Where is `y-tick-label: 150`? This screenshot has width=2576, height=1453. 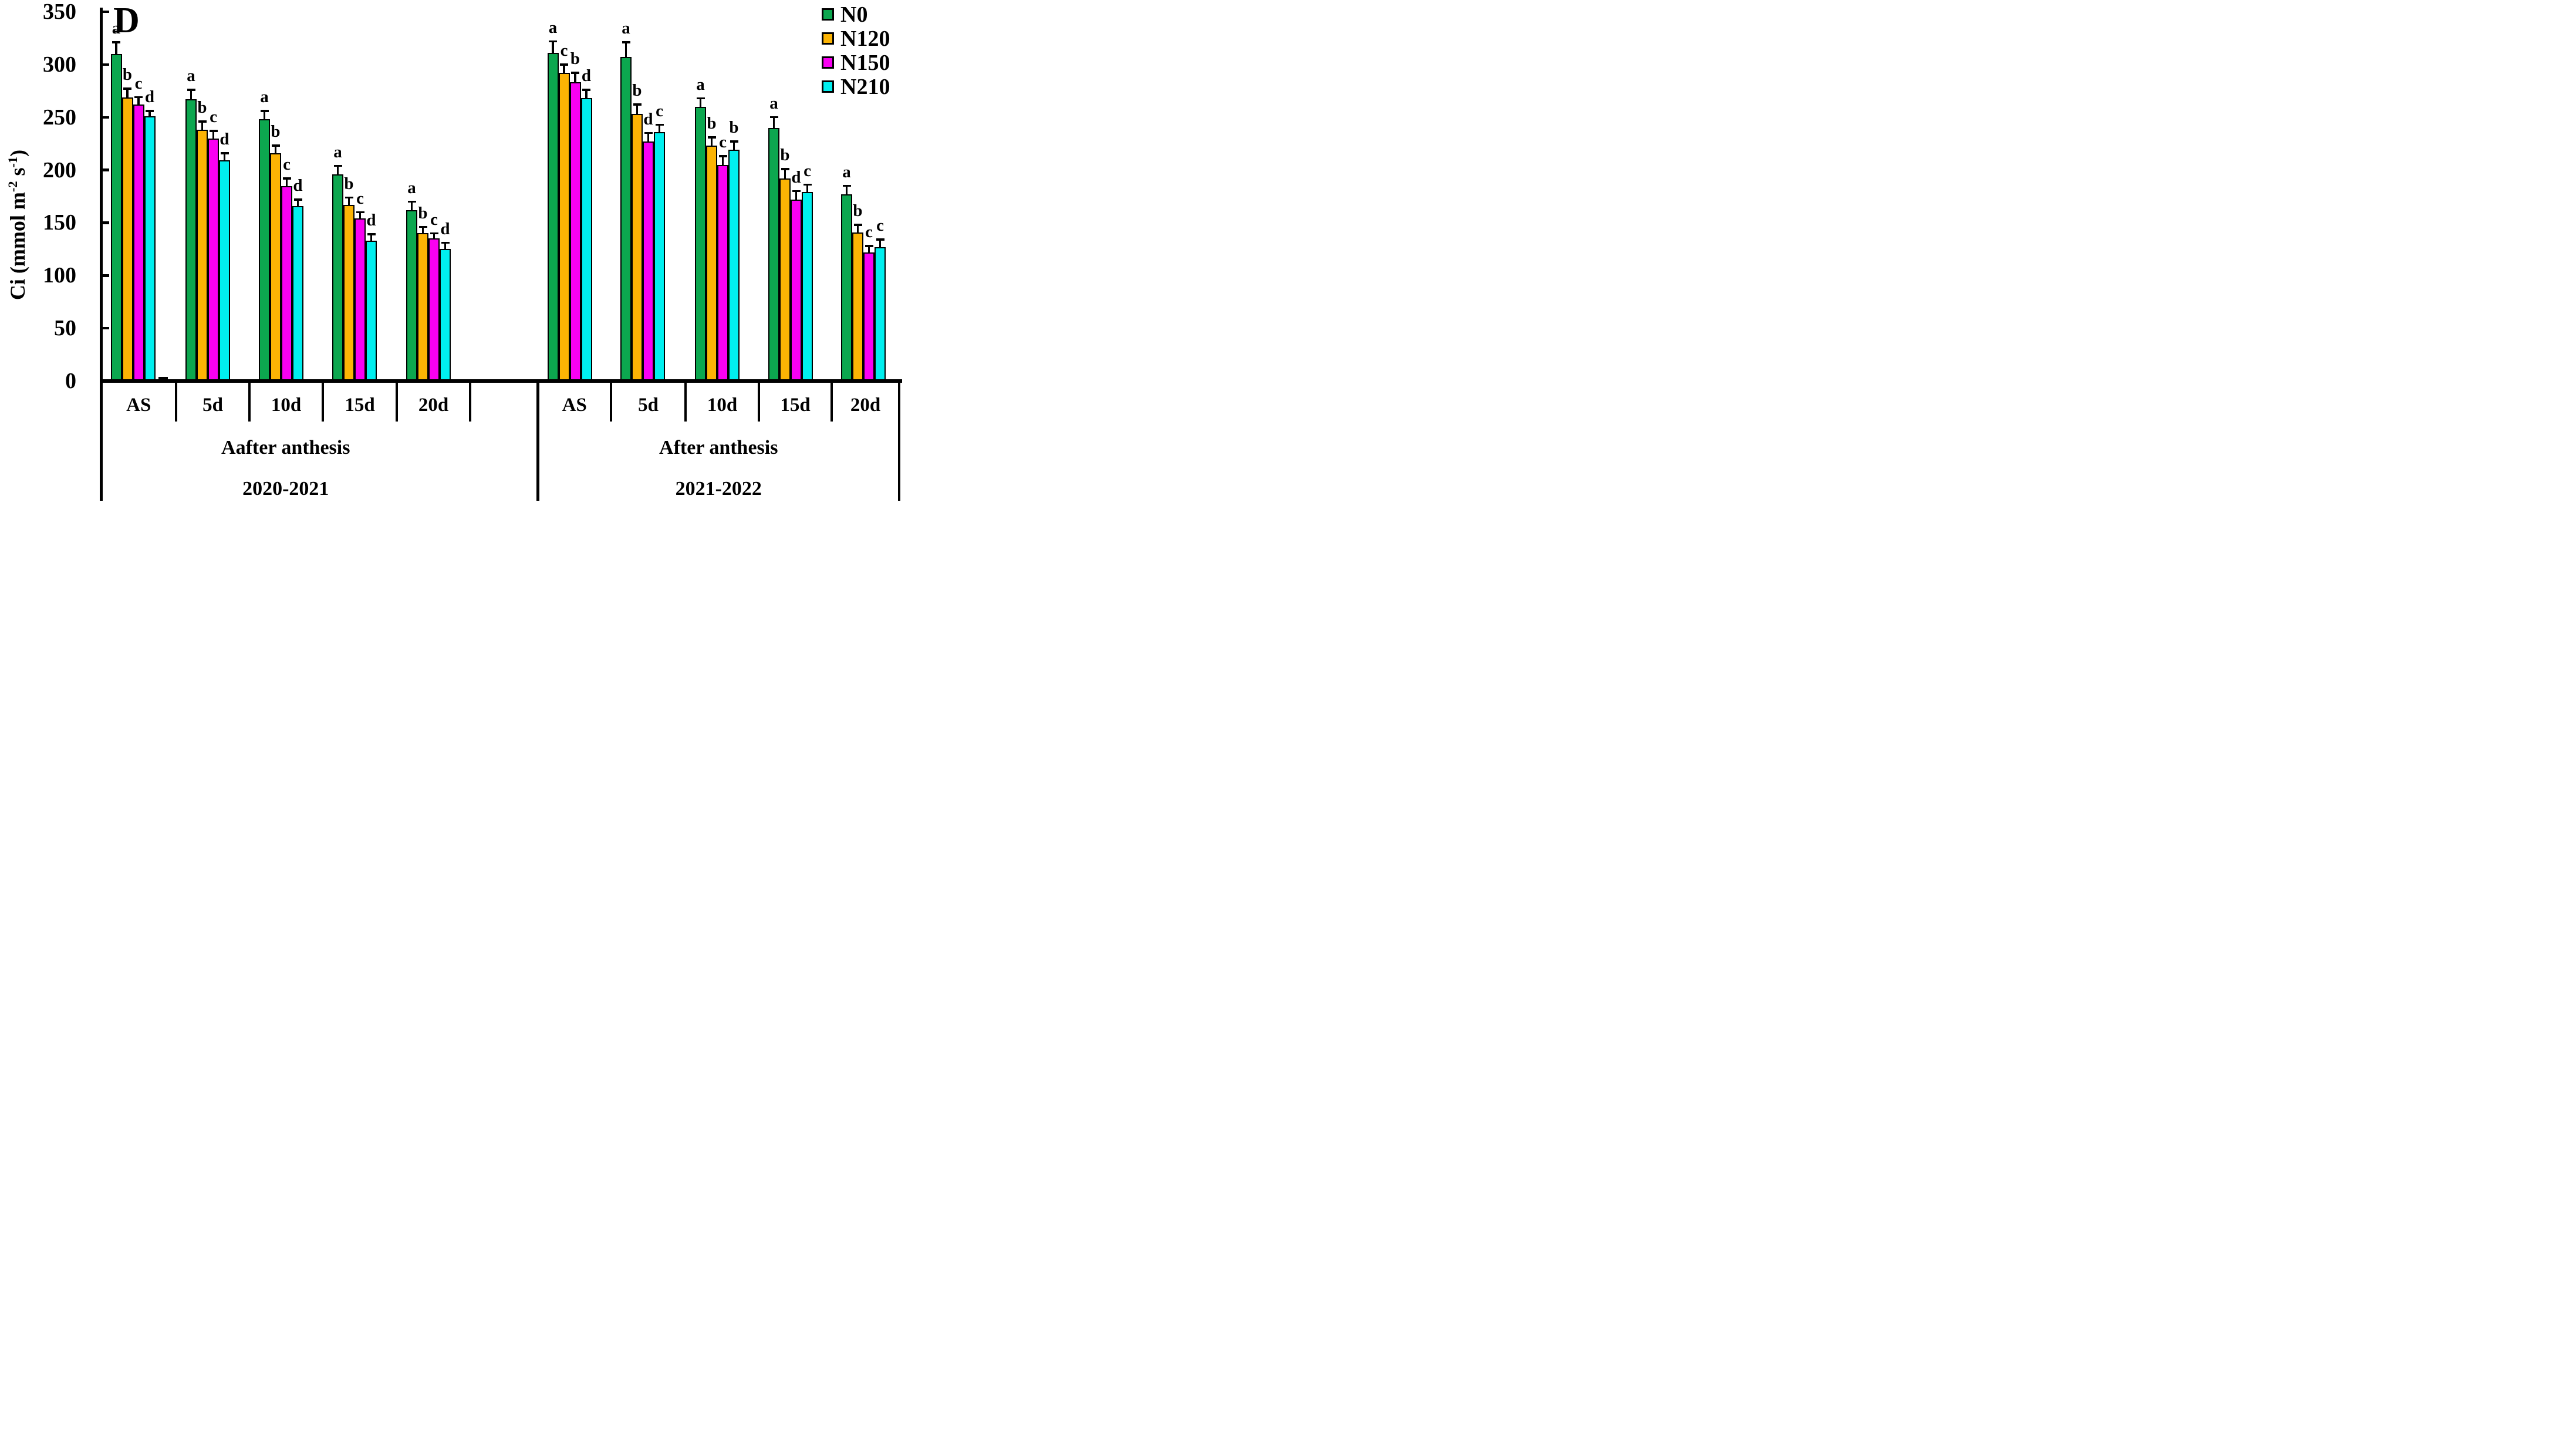
y-tick-label: 150 is located at coordinates (59, 222).